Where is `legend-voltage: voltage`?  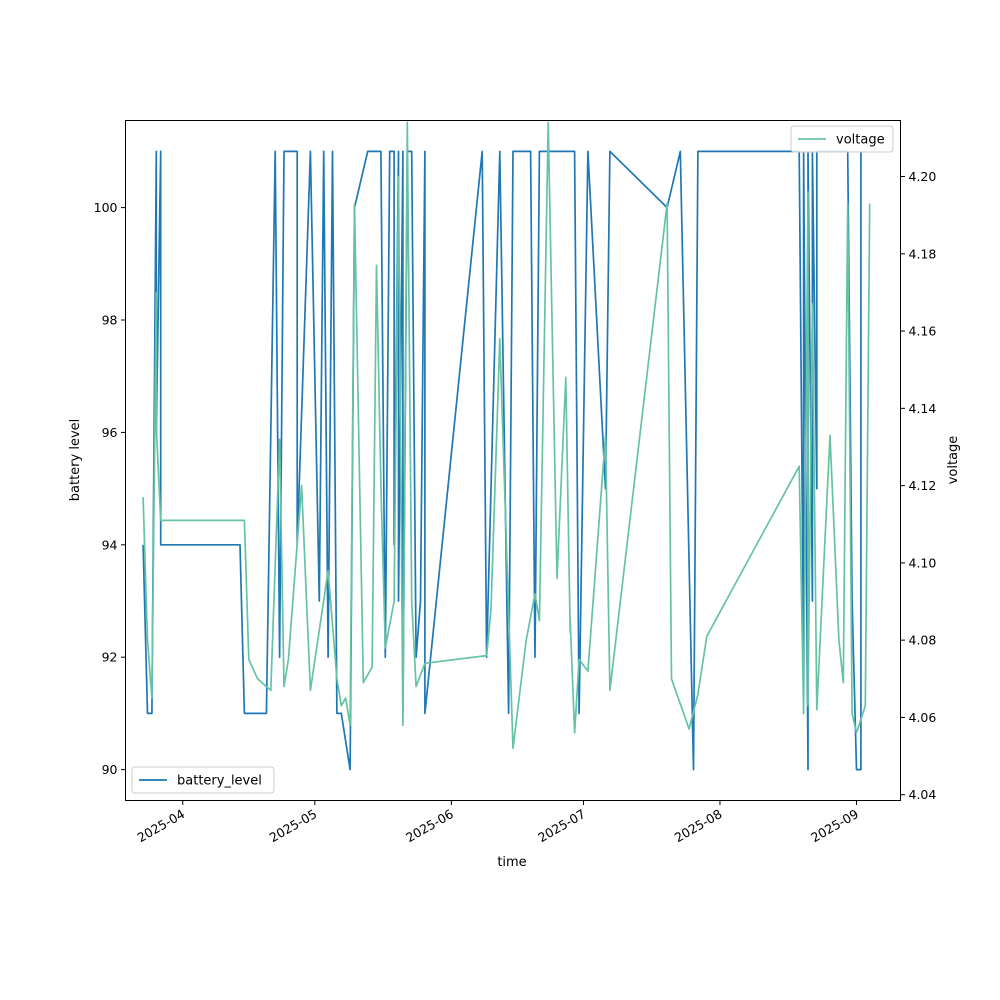
legend-voltage: voltage is located at coordinates (842, 139).